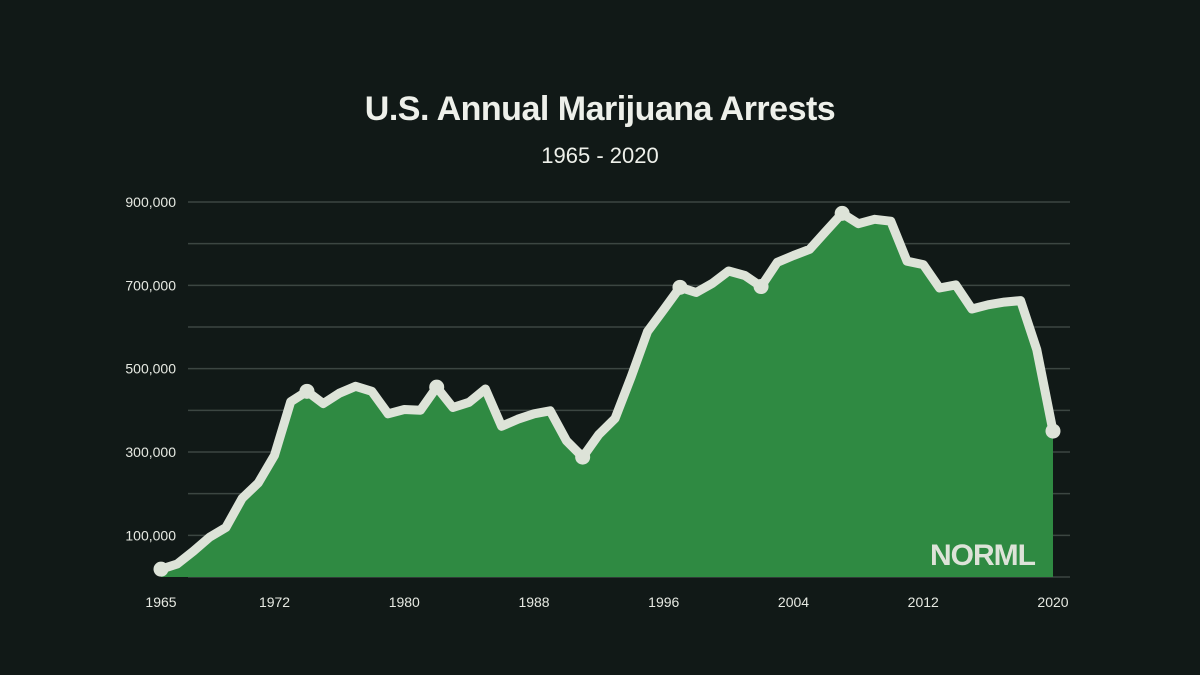  Describe the element at coordinates (150, 285) in the screenshot. I see `y-tick-label: 700,000` at that location.